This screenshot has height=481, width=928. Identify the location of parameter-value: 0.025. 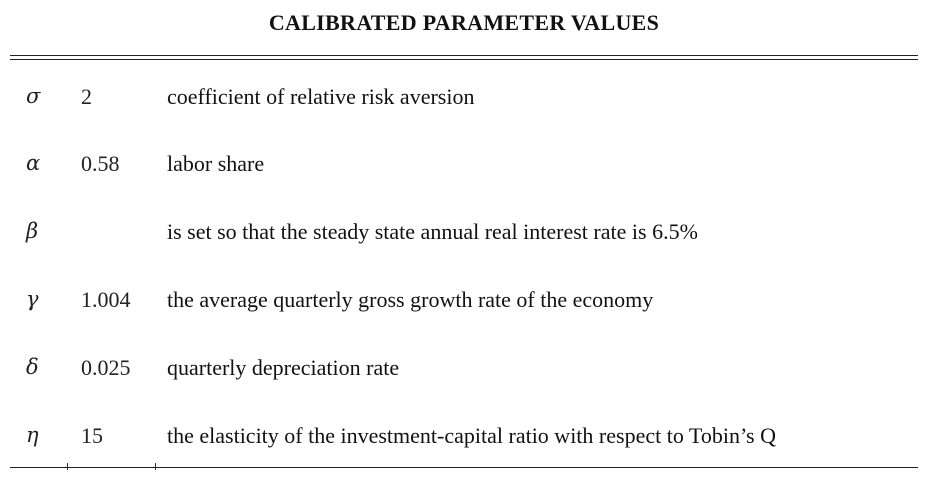
(106, 367).